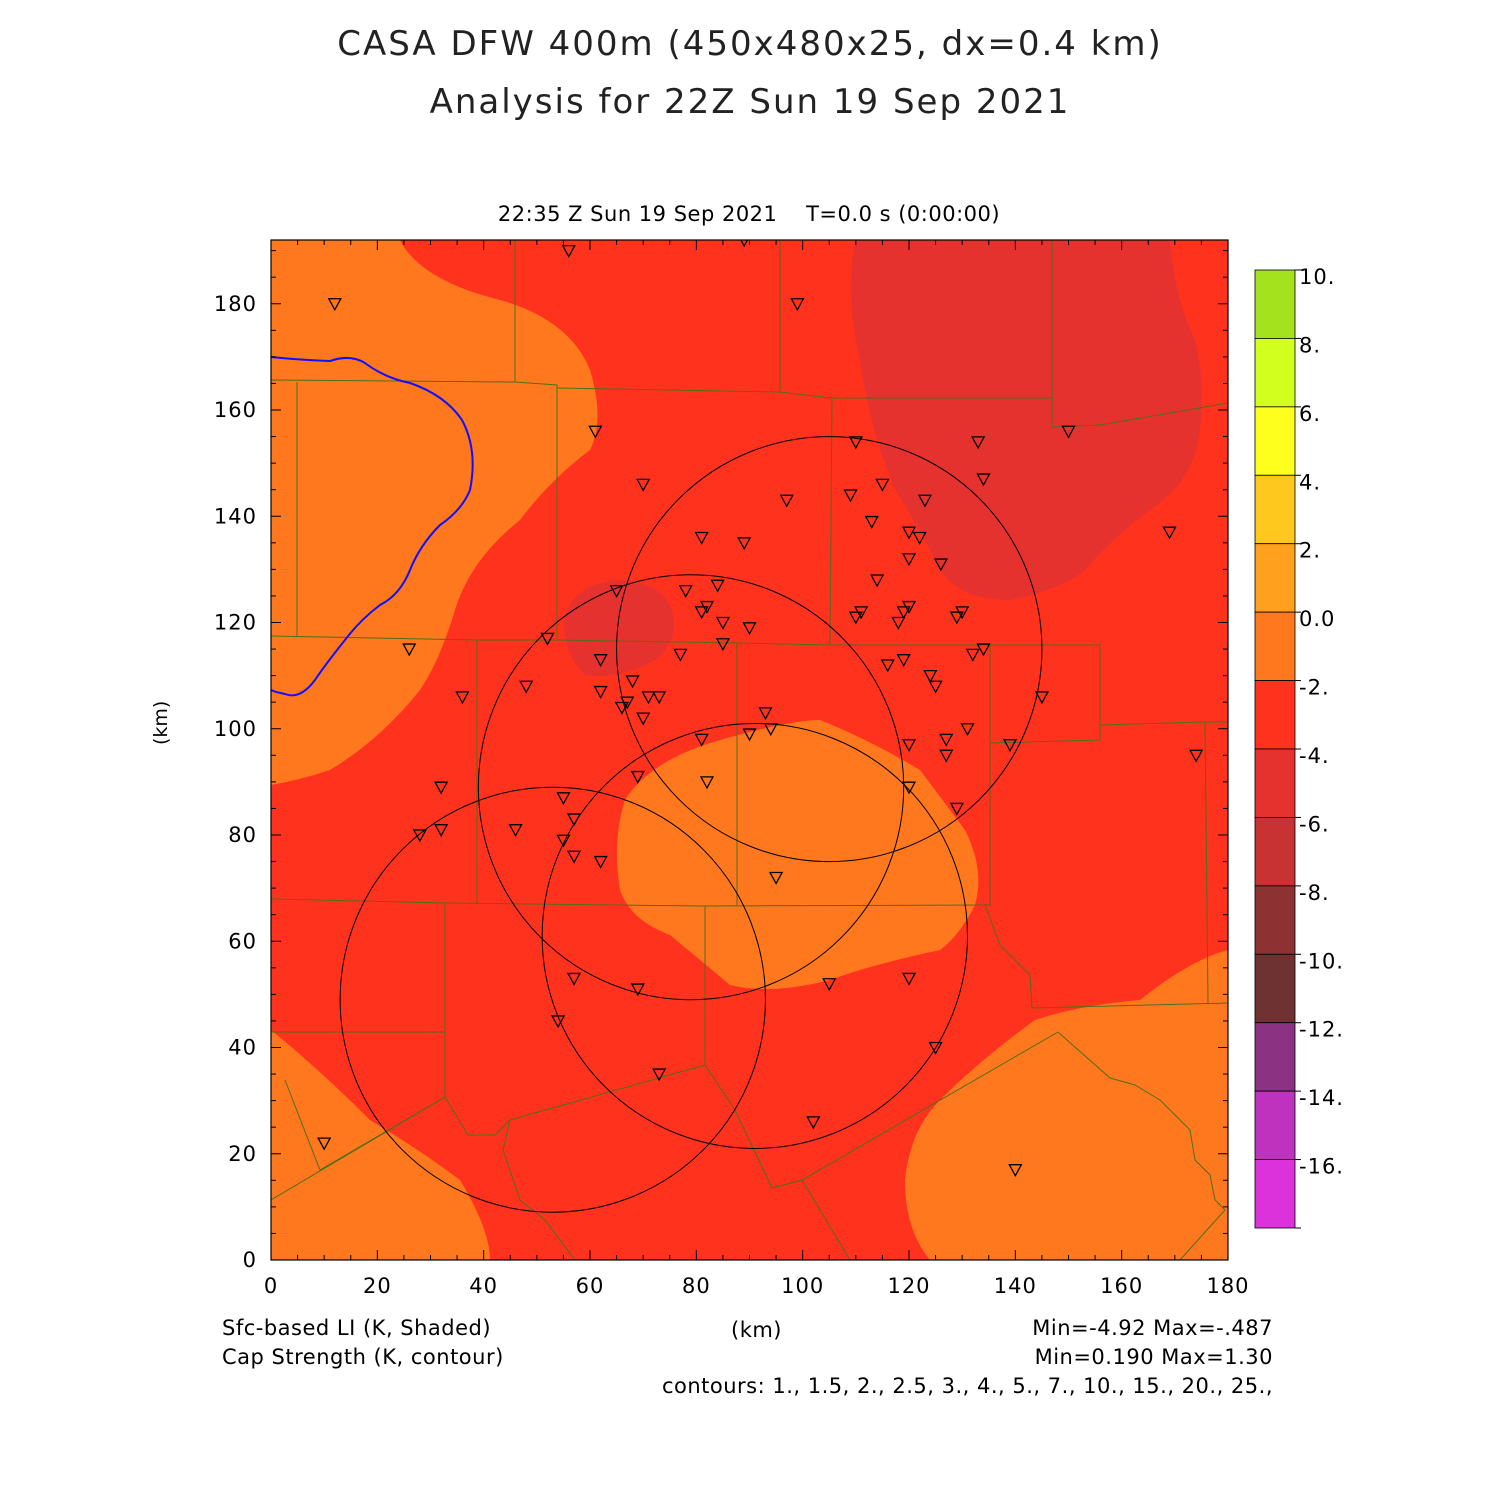 The height and width of the screenshot is (1500, 1500). Describe the element at coordinates (235, 782) in the screenshot. I see `y-tick-labels: 0 20 40 60 80 100 120 140 160 180` at that location.